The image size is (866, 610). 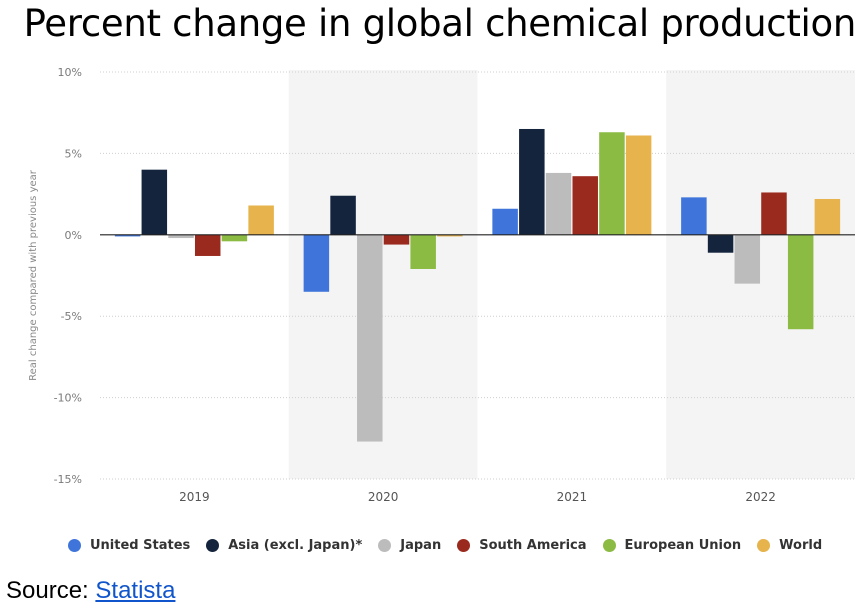 I want to click on legend-label: European Union, so click(x=683, y=545).